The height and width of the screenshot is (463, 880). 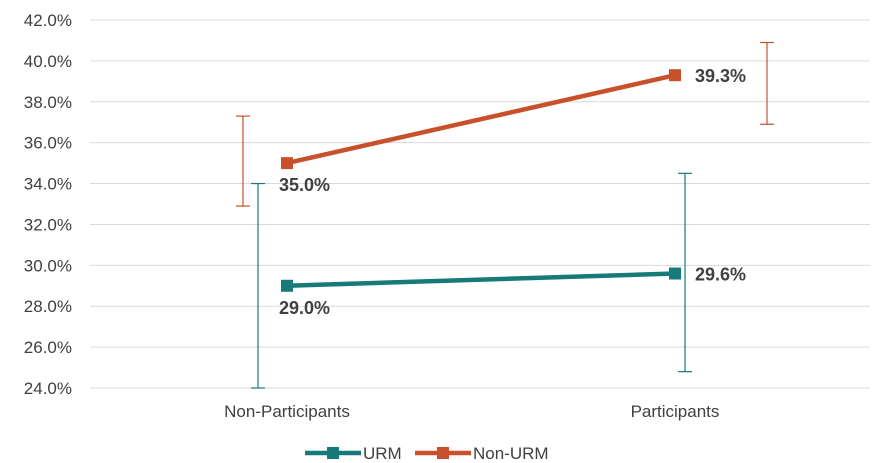 I want to click on legend: URM Non-URM, so click(x=427, y=453).